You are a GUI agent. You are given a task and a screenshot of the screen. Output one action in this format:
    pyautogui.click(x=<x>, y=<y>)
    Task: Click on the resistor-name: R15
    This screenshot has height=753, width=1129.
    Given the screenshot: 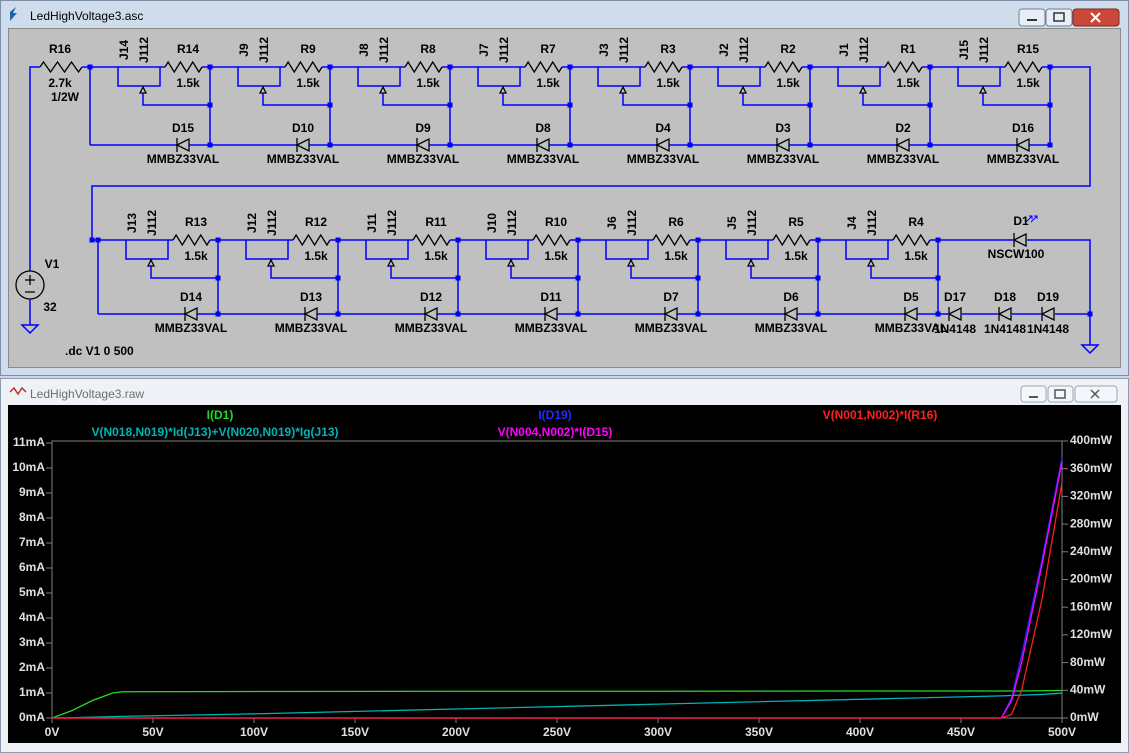 What is the action you would take?
    pyautogui.click(x=1028, y=49)
    